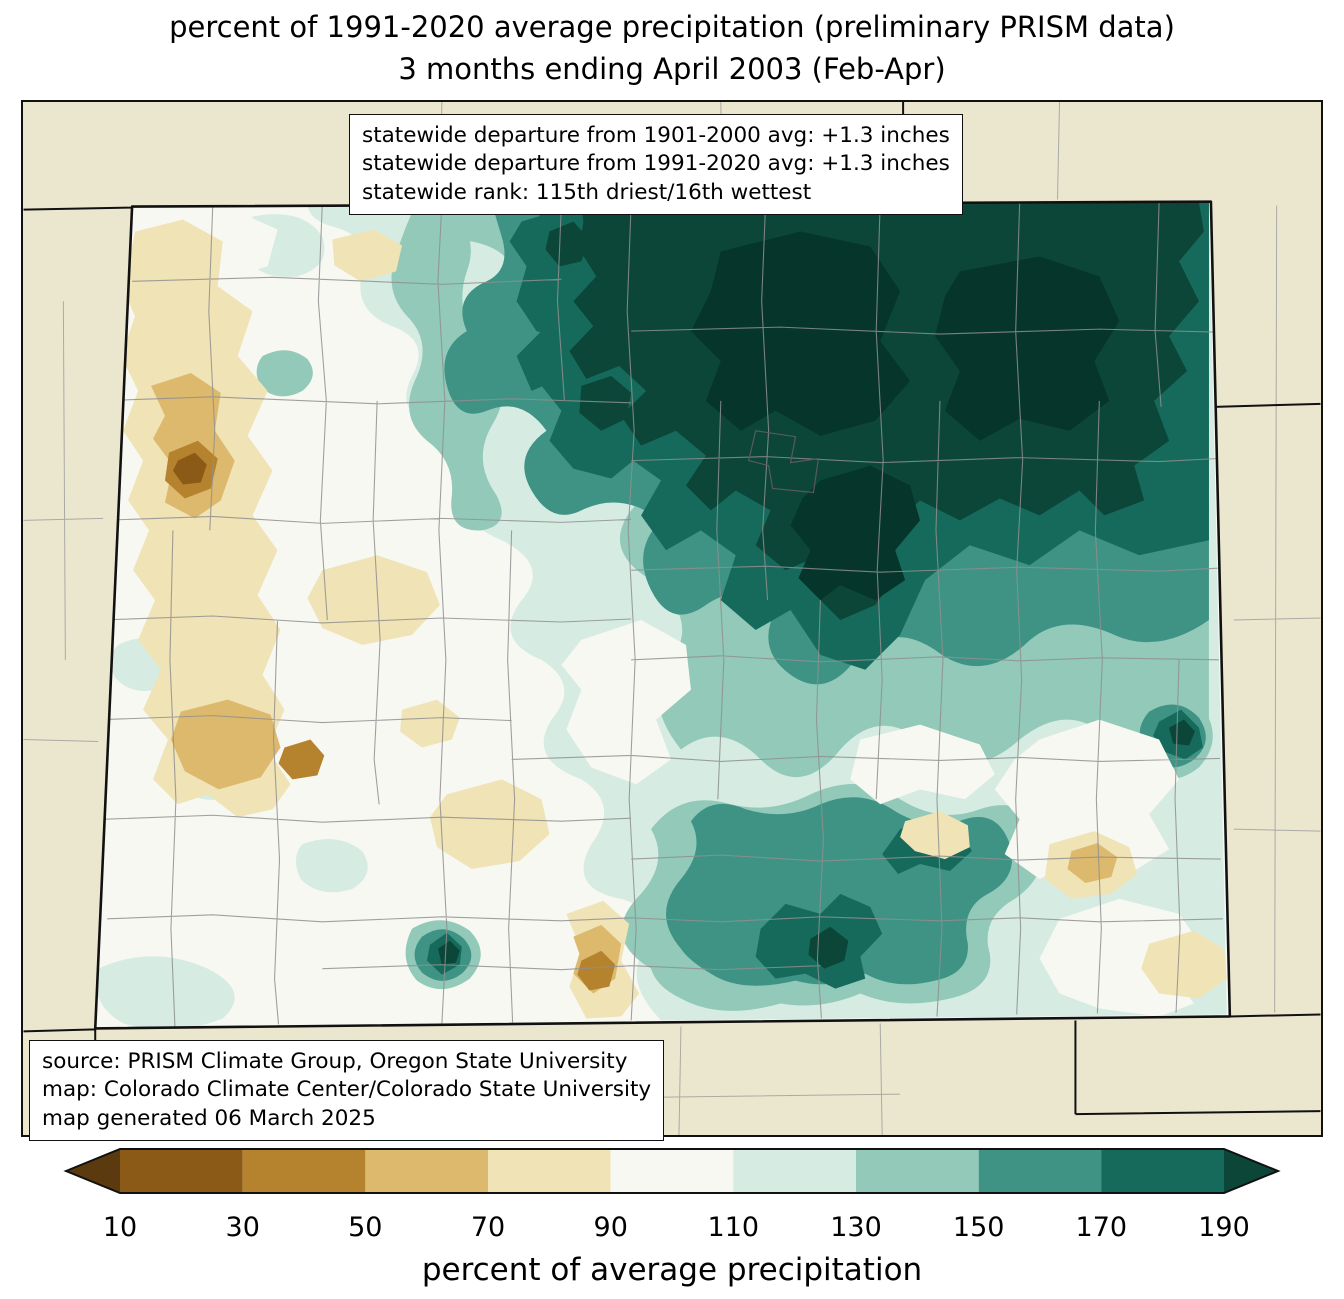  Describe the element at coordinates (672, 1270) in the screenshot. I see `colorbar-axis-label: percent of average precipitation` at that location.